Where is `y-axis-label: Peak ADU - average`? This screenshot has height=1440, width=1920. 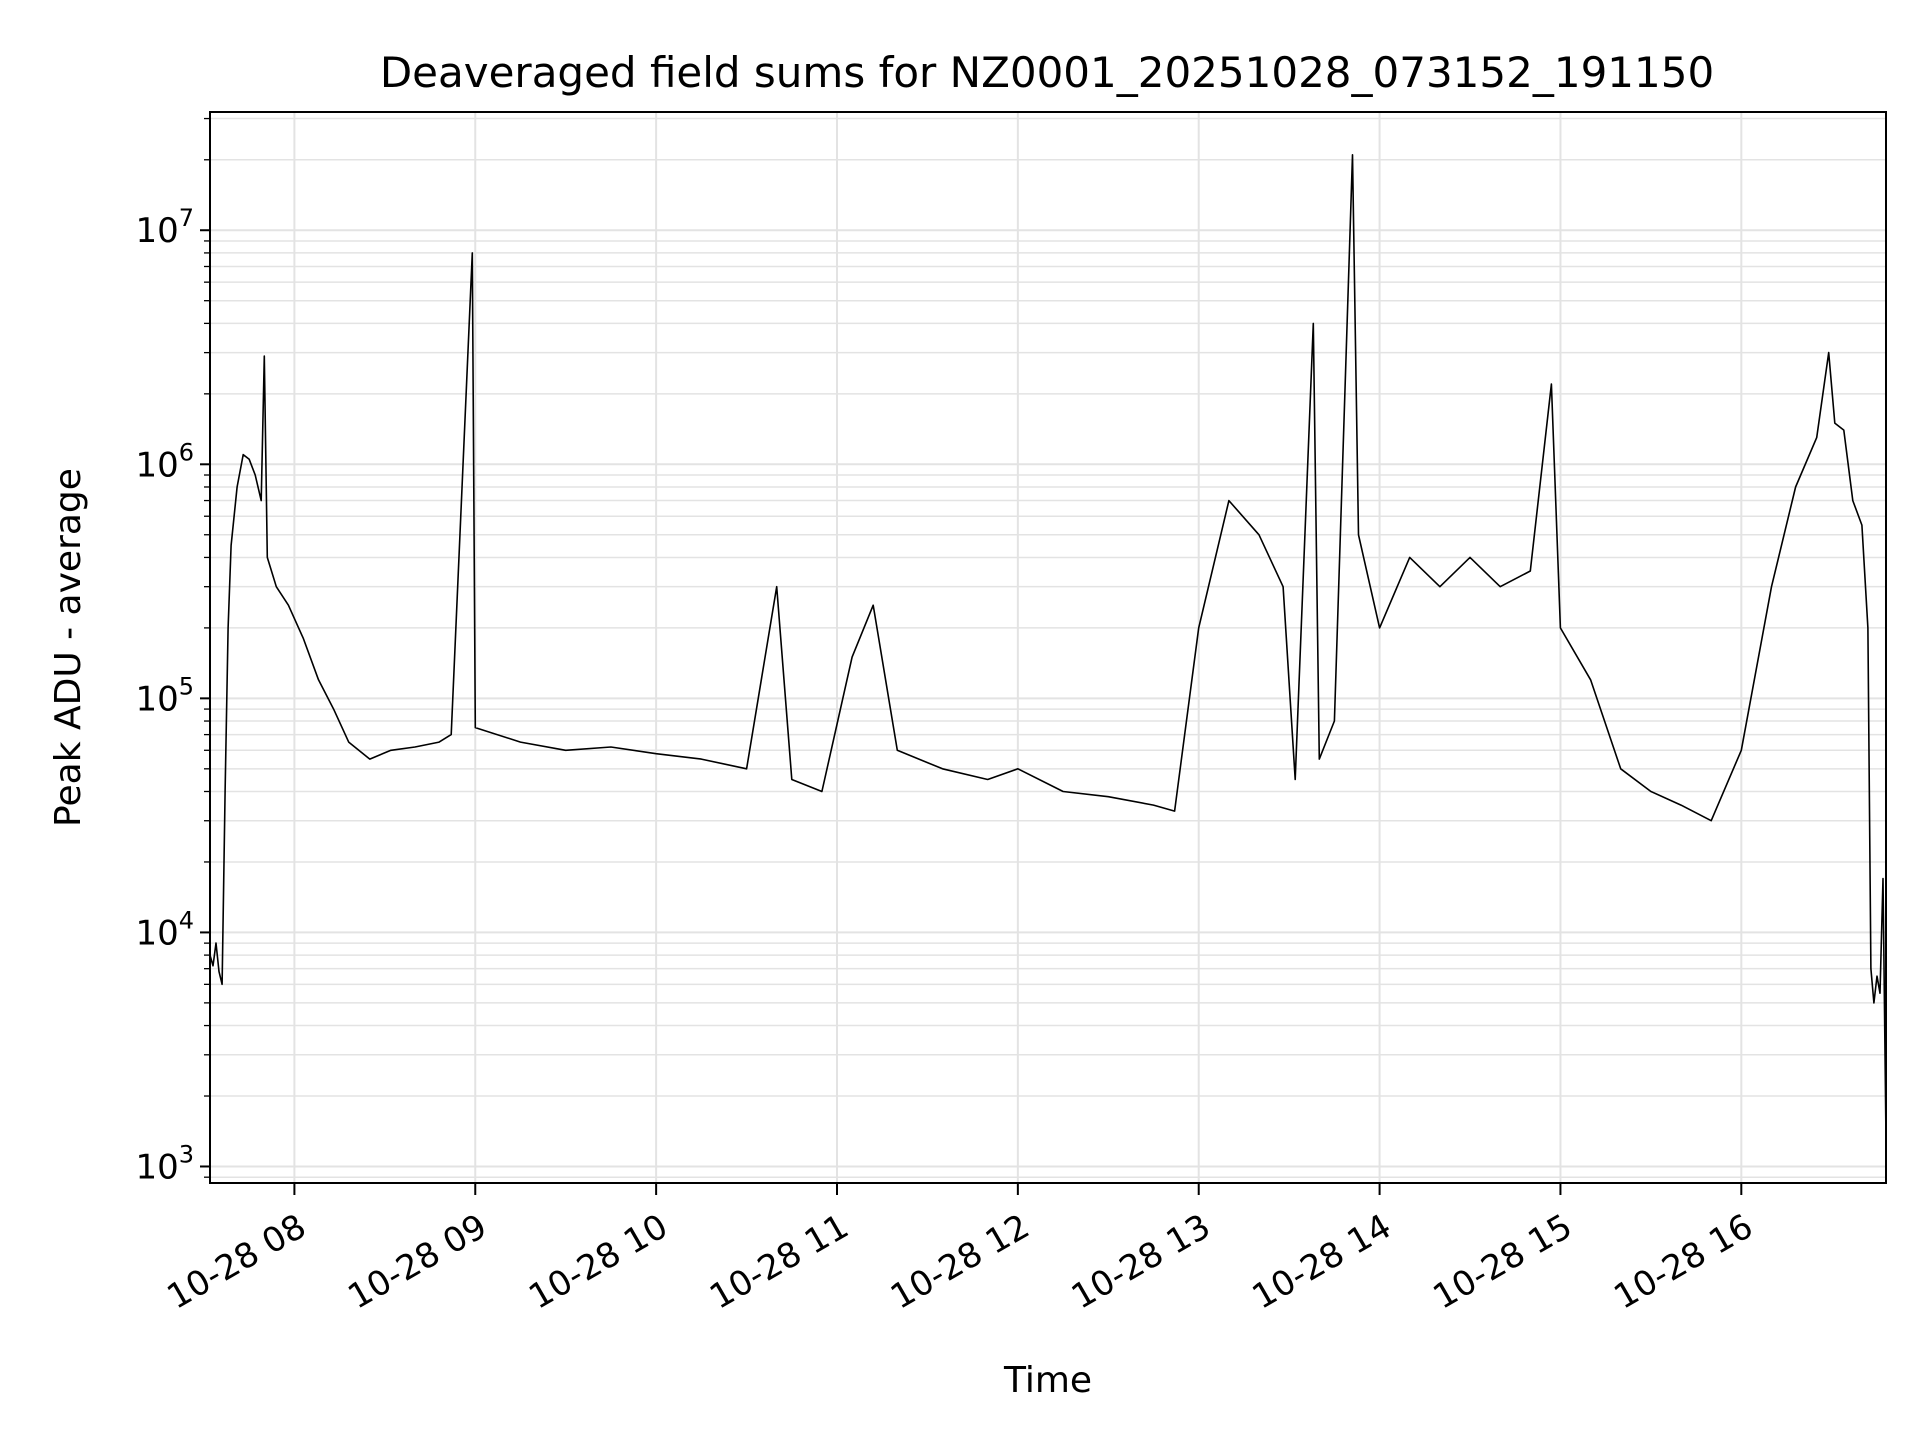 y-axis-label: Peak ADU - average is located at coordinates (68, 647).